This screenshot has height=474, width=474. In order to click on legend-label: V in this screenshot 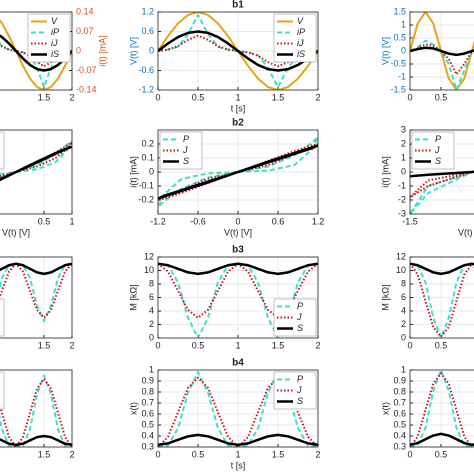, I will do `click(54, 21)`.